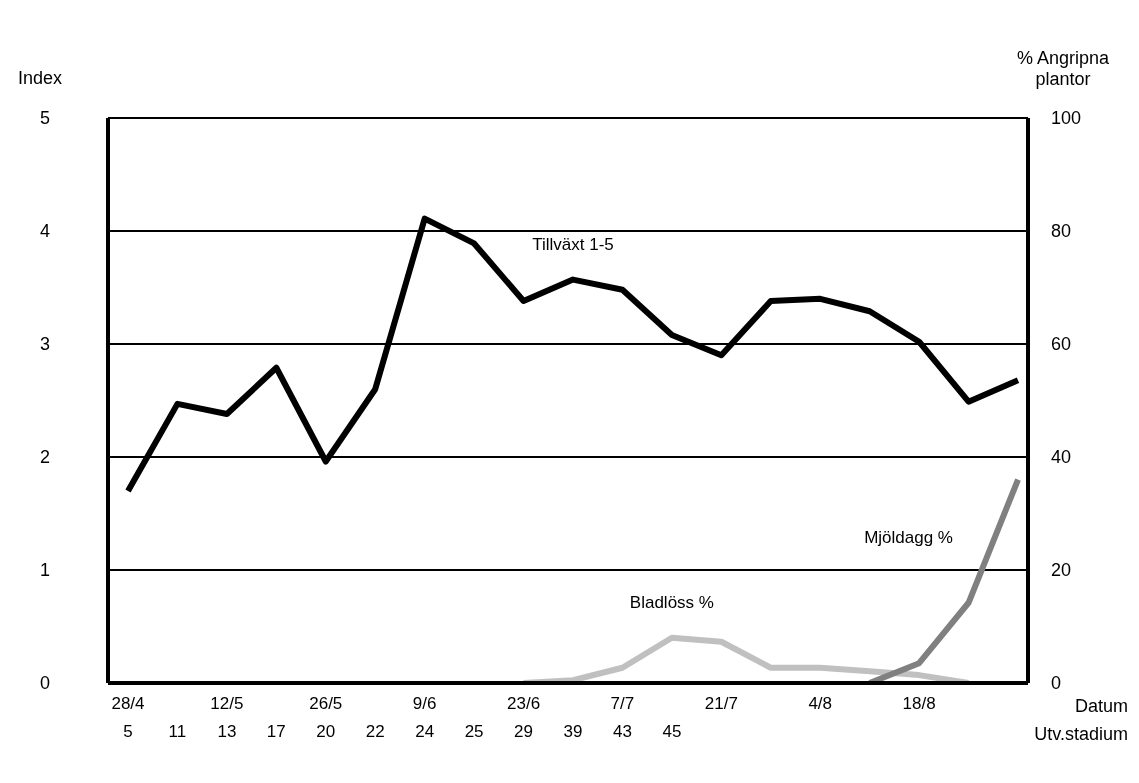  Describe the element at coordinates (40, 78) in the screenshot. I see `y-axis-title: Index` at that location.